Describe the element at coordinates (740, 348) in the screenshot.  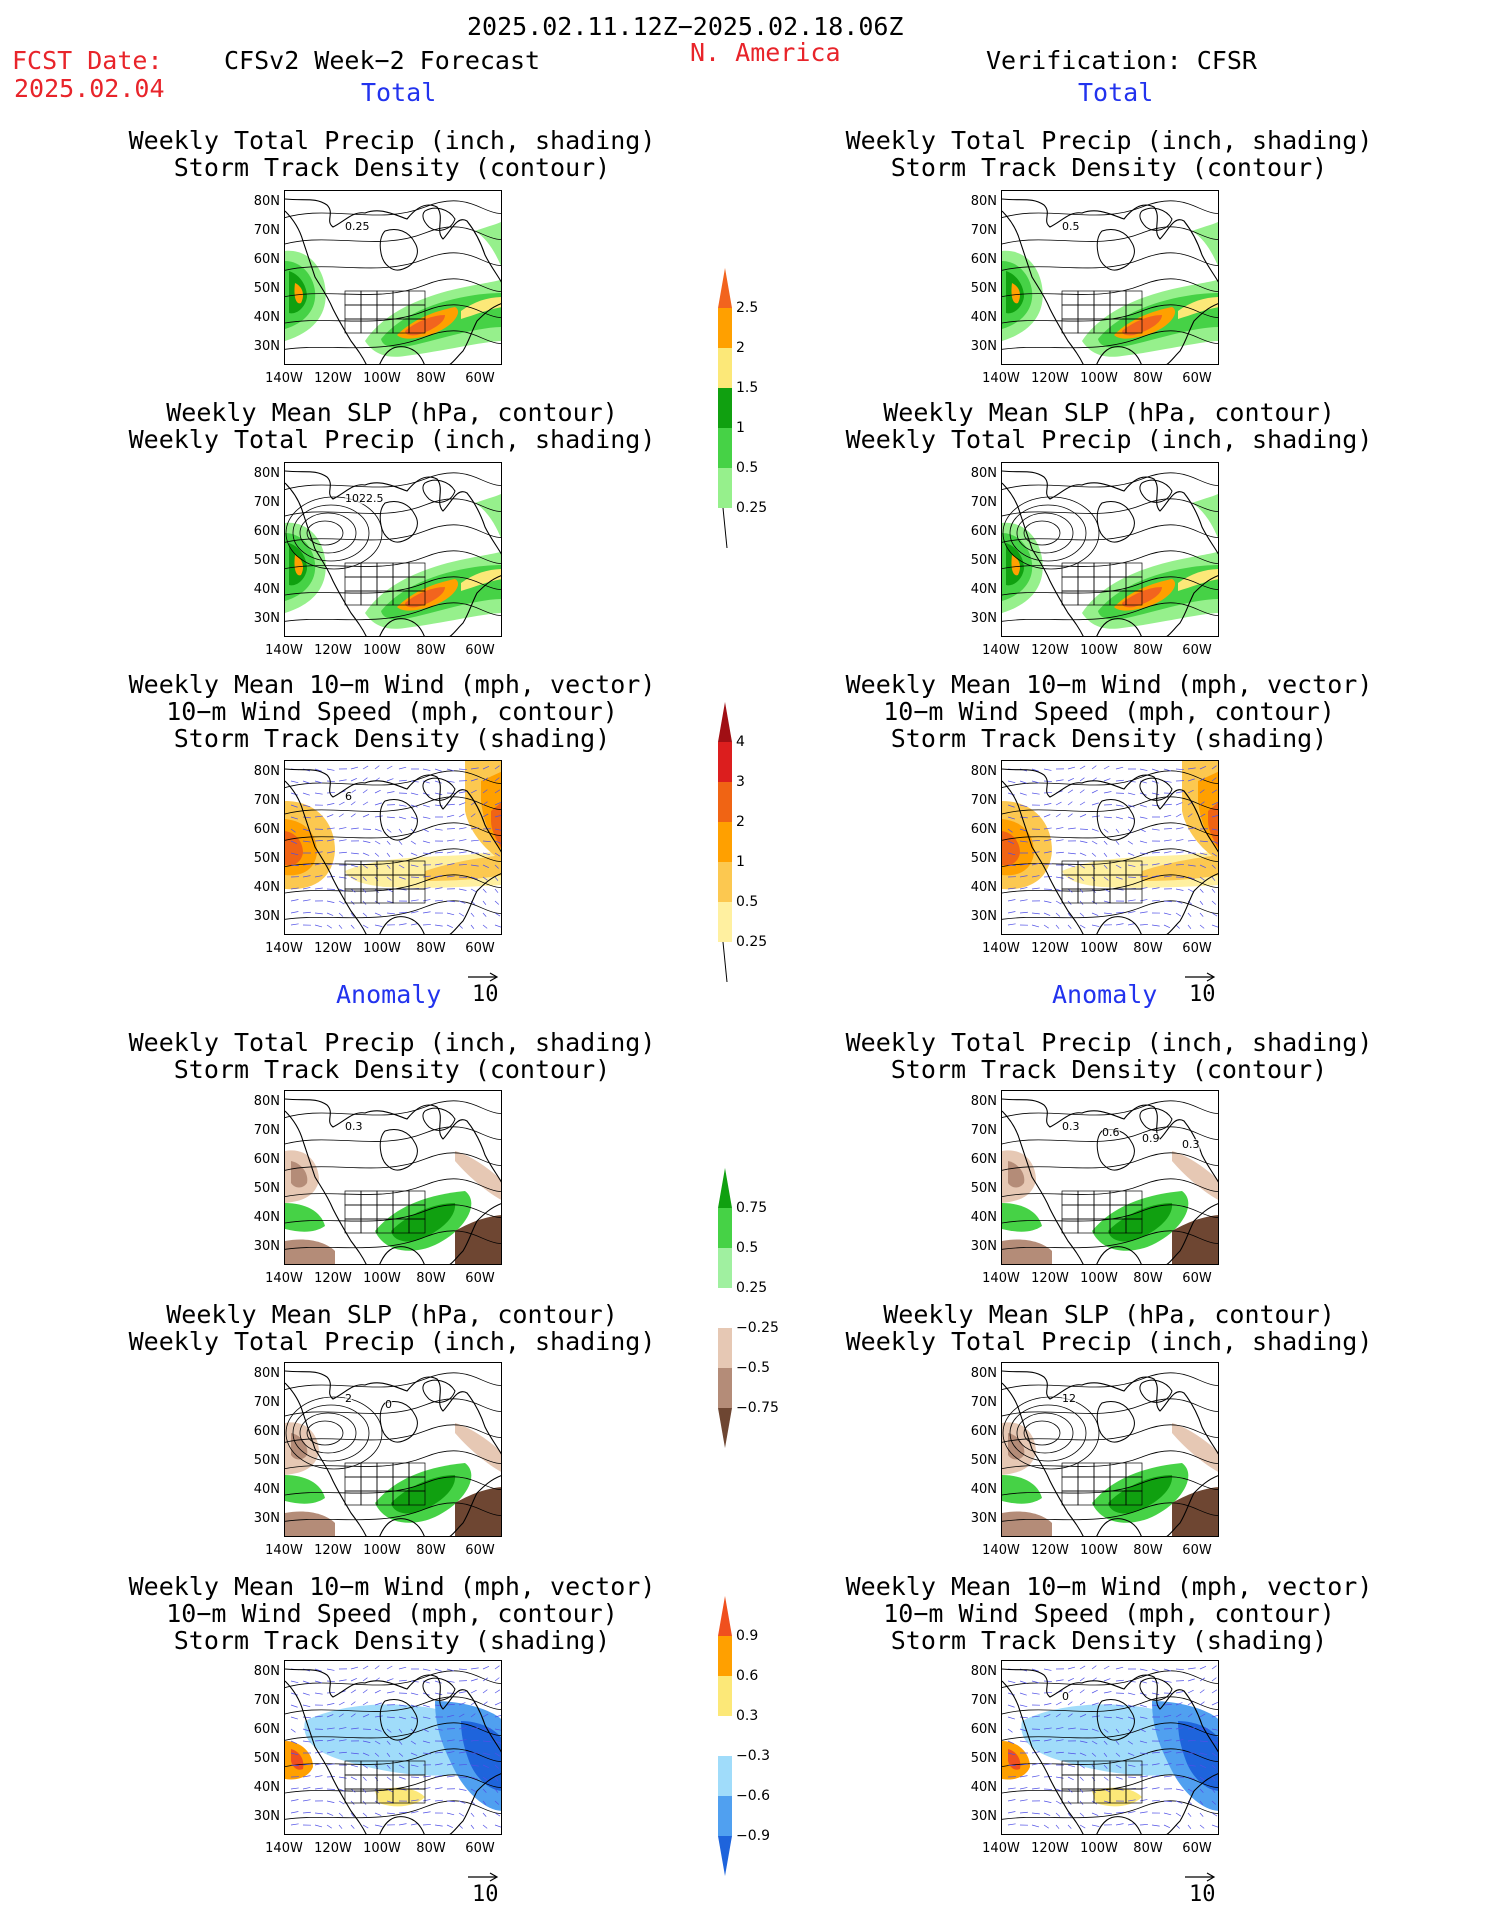
I see `colorbar-label: 2` at that location.